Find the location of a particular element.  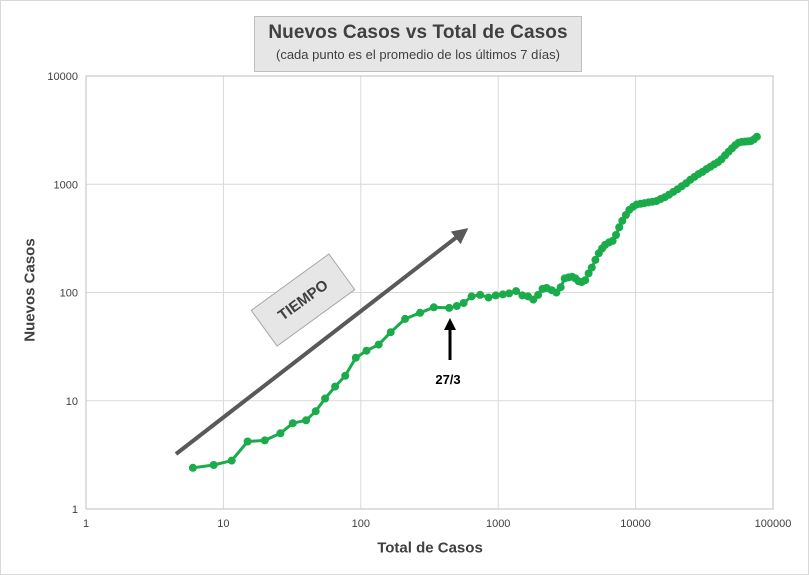

annotations: TIEMPO 27/3 is located at coordinates (321, 342).